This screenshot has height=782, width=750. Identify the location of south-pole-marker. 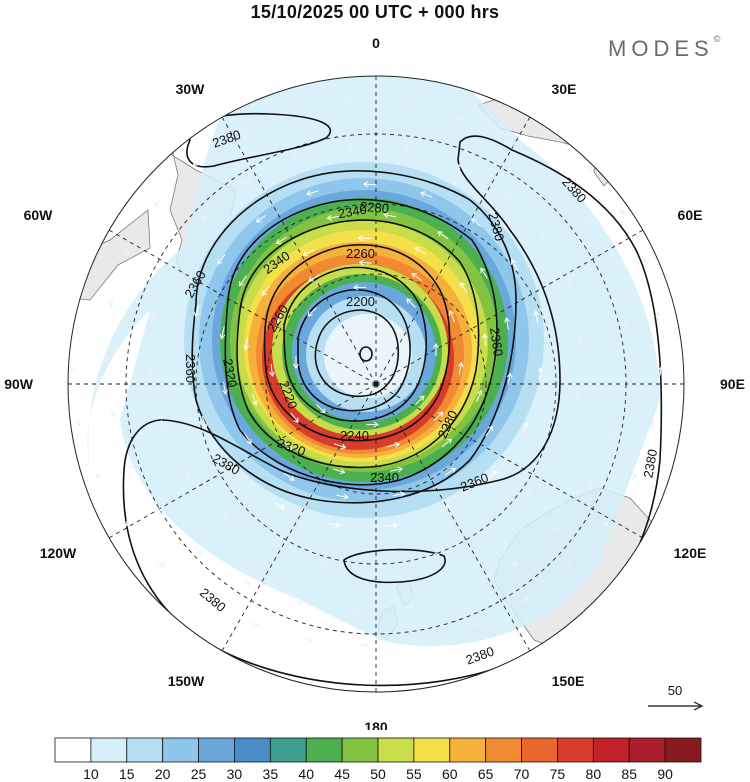
(376, 384).